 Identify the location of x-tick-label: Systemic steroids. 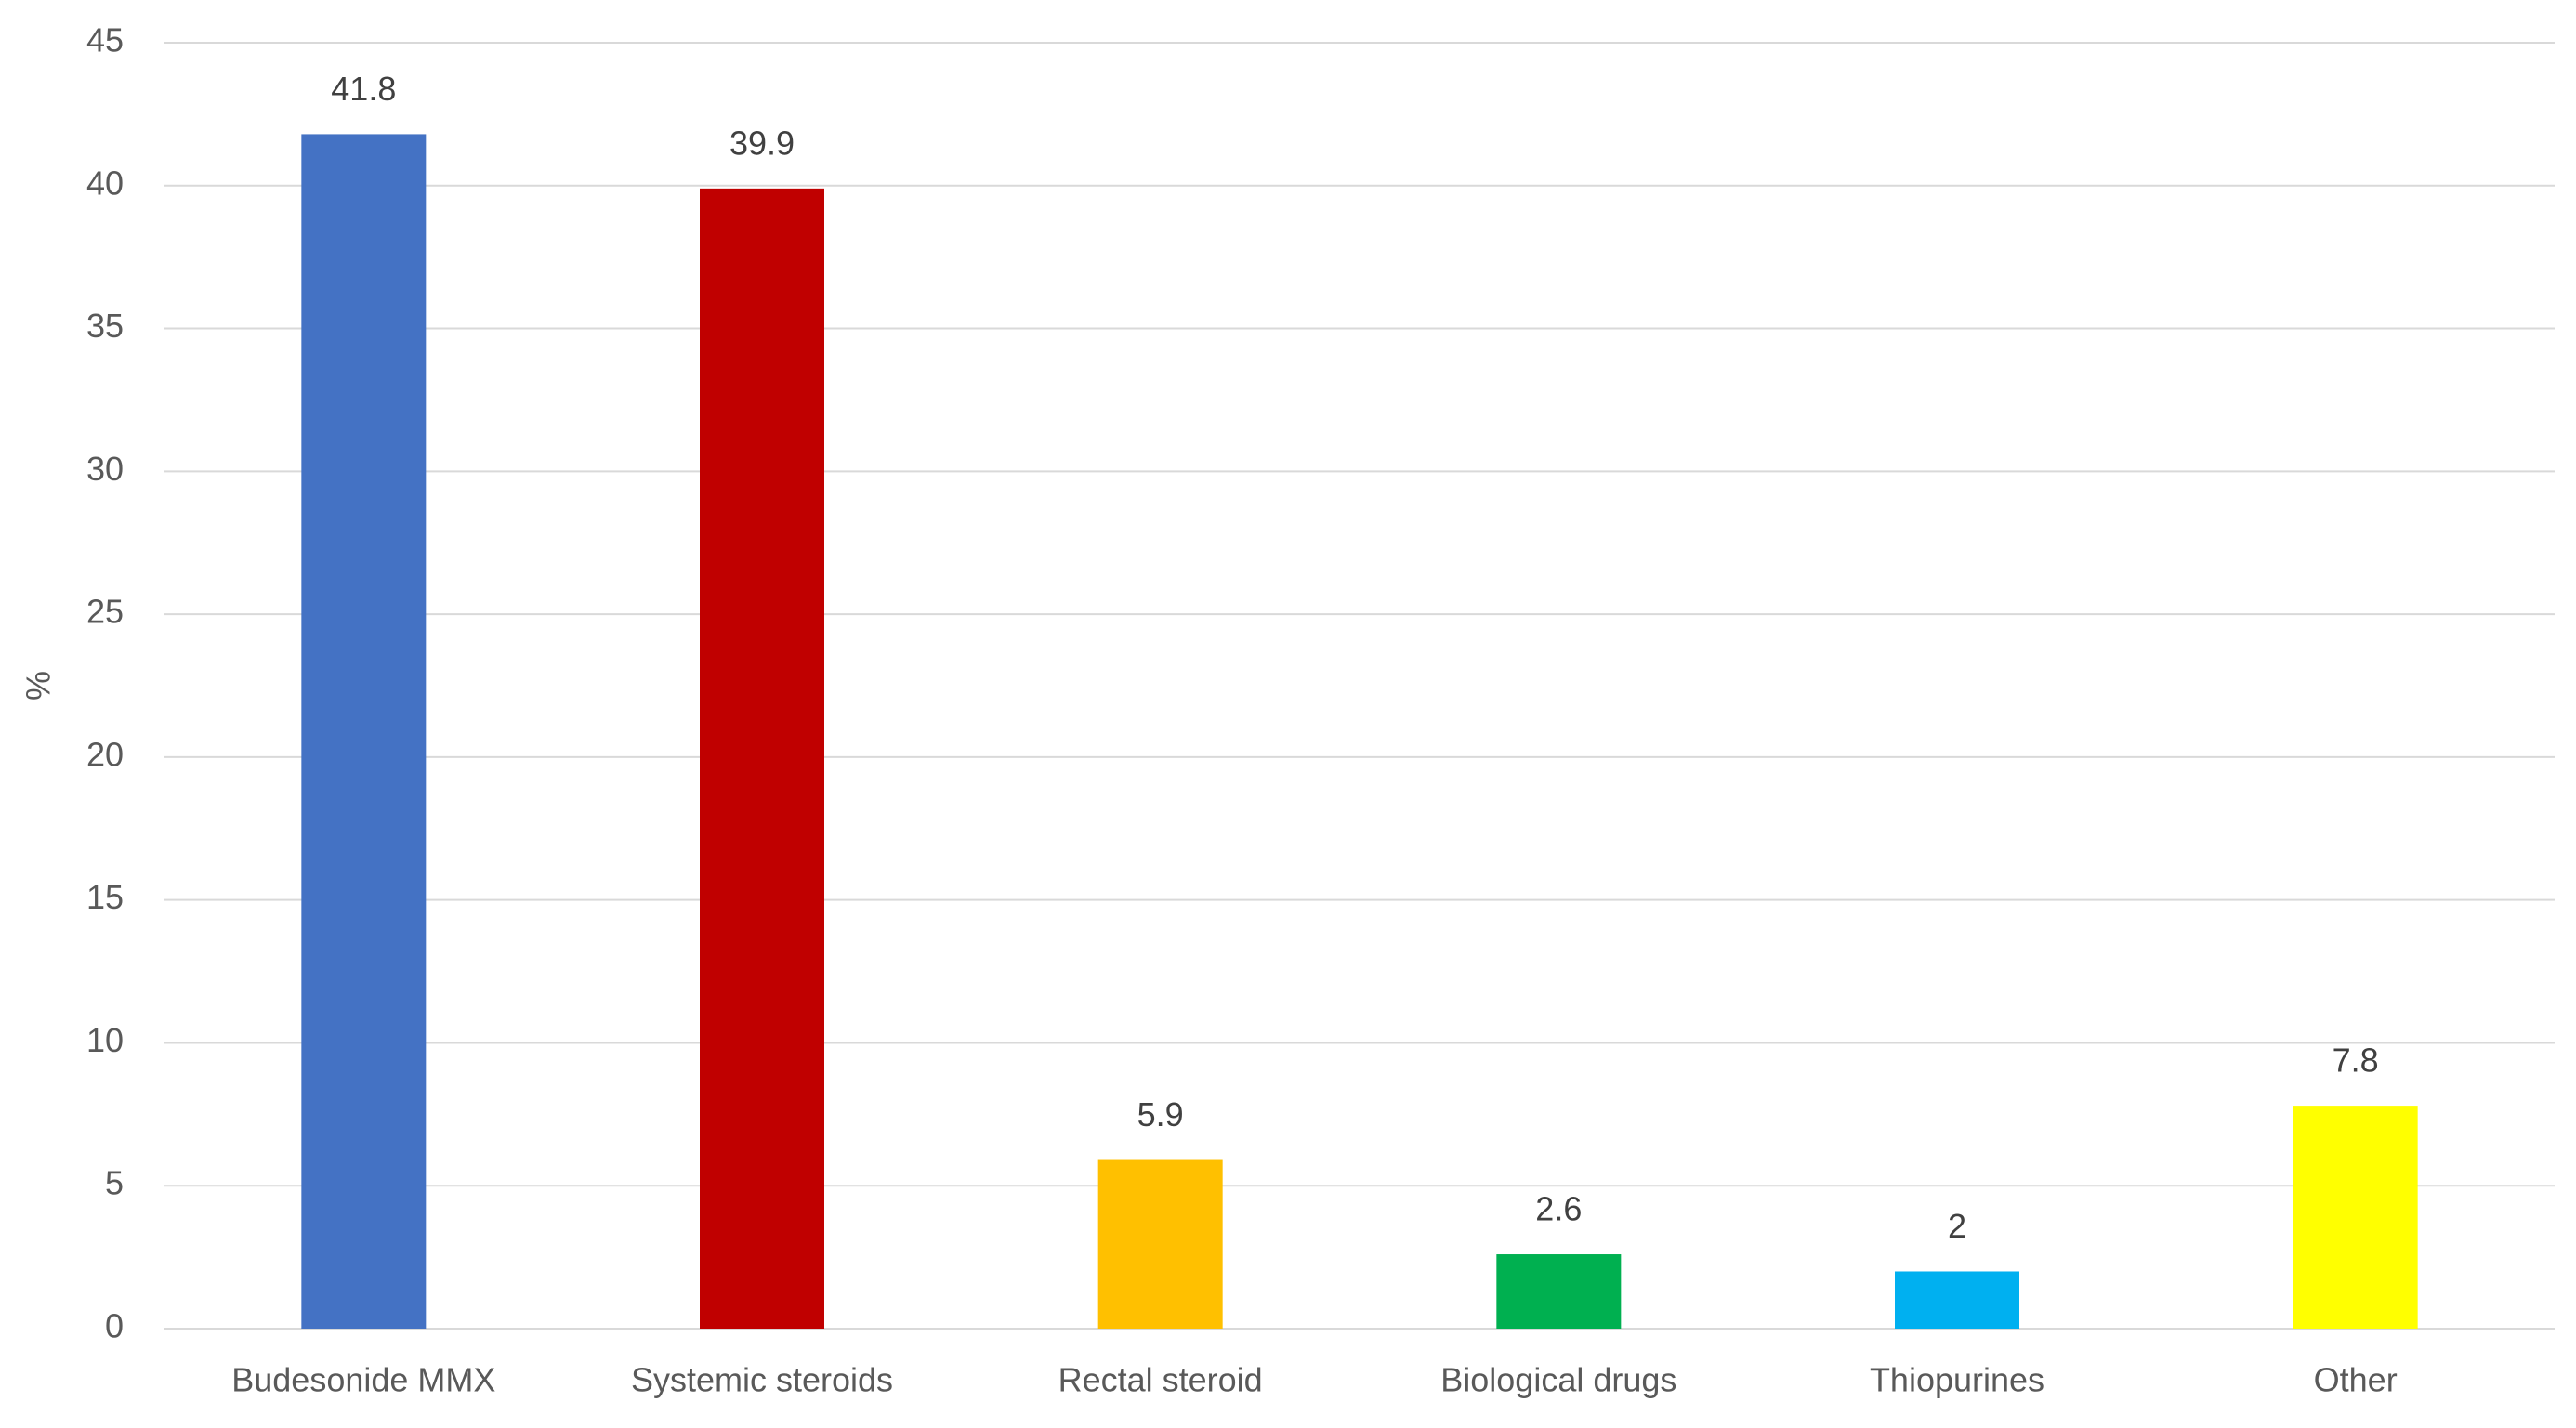
(762, 1380).